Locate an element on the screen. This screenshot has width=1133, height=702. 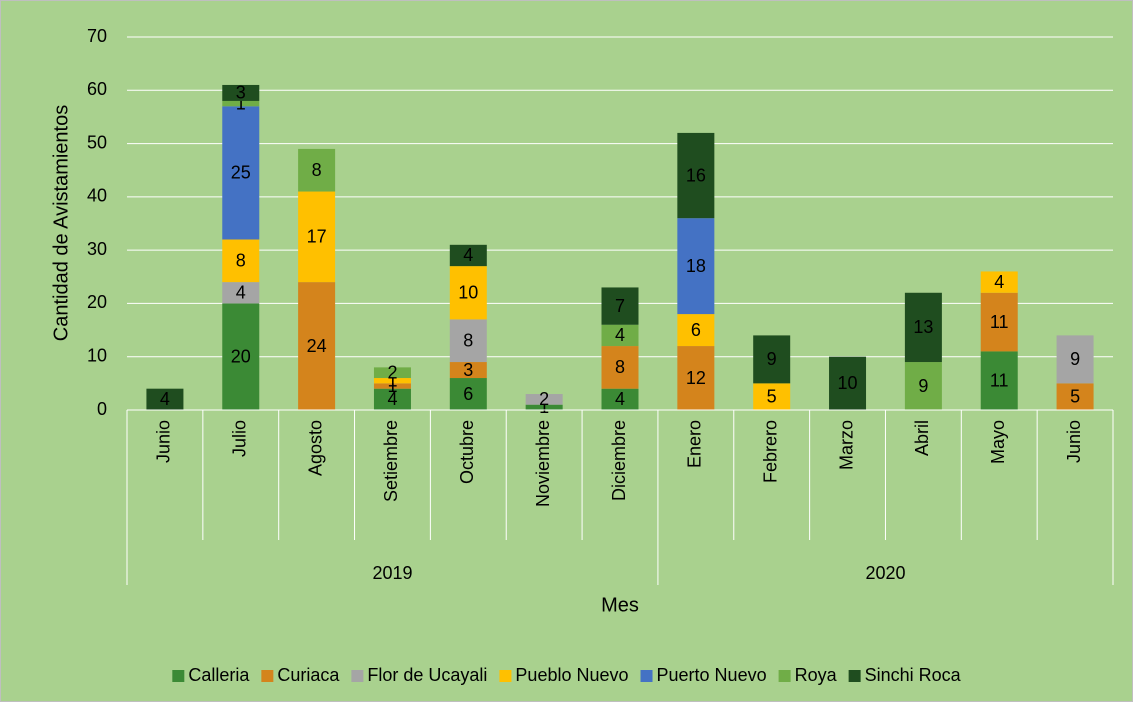
y-tick-label: 0 is located at coordinates (102, 409).